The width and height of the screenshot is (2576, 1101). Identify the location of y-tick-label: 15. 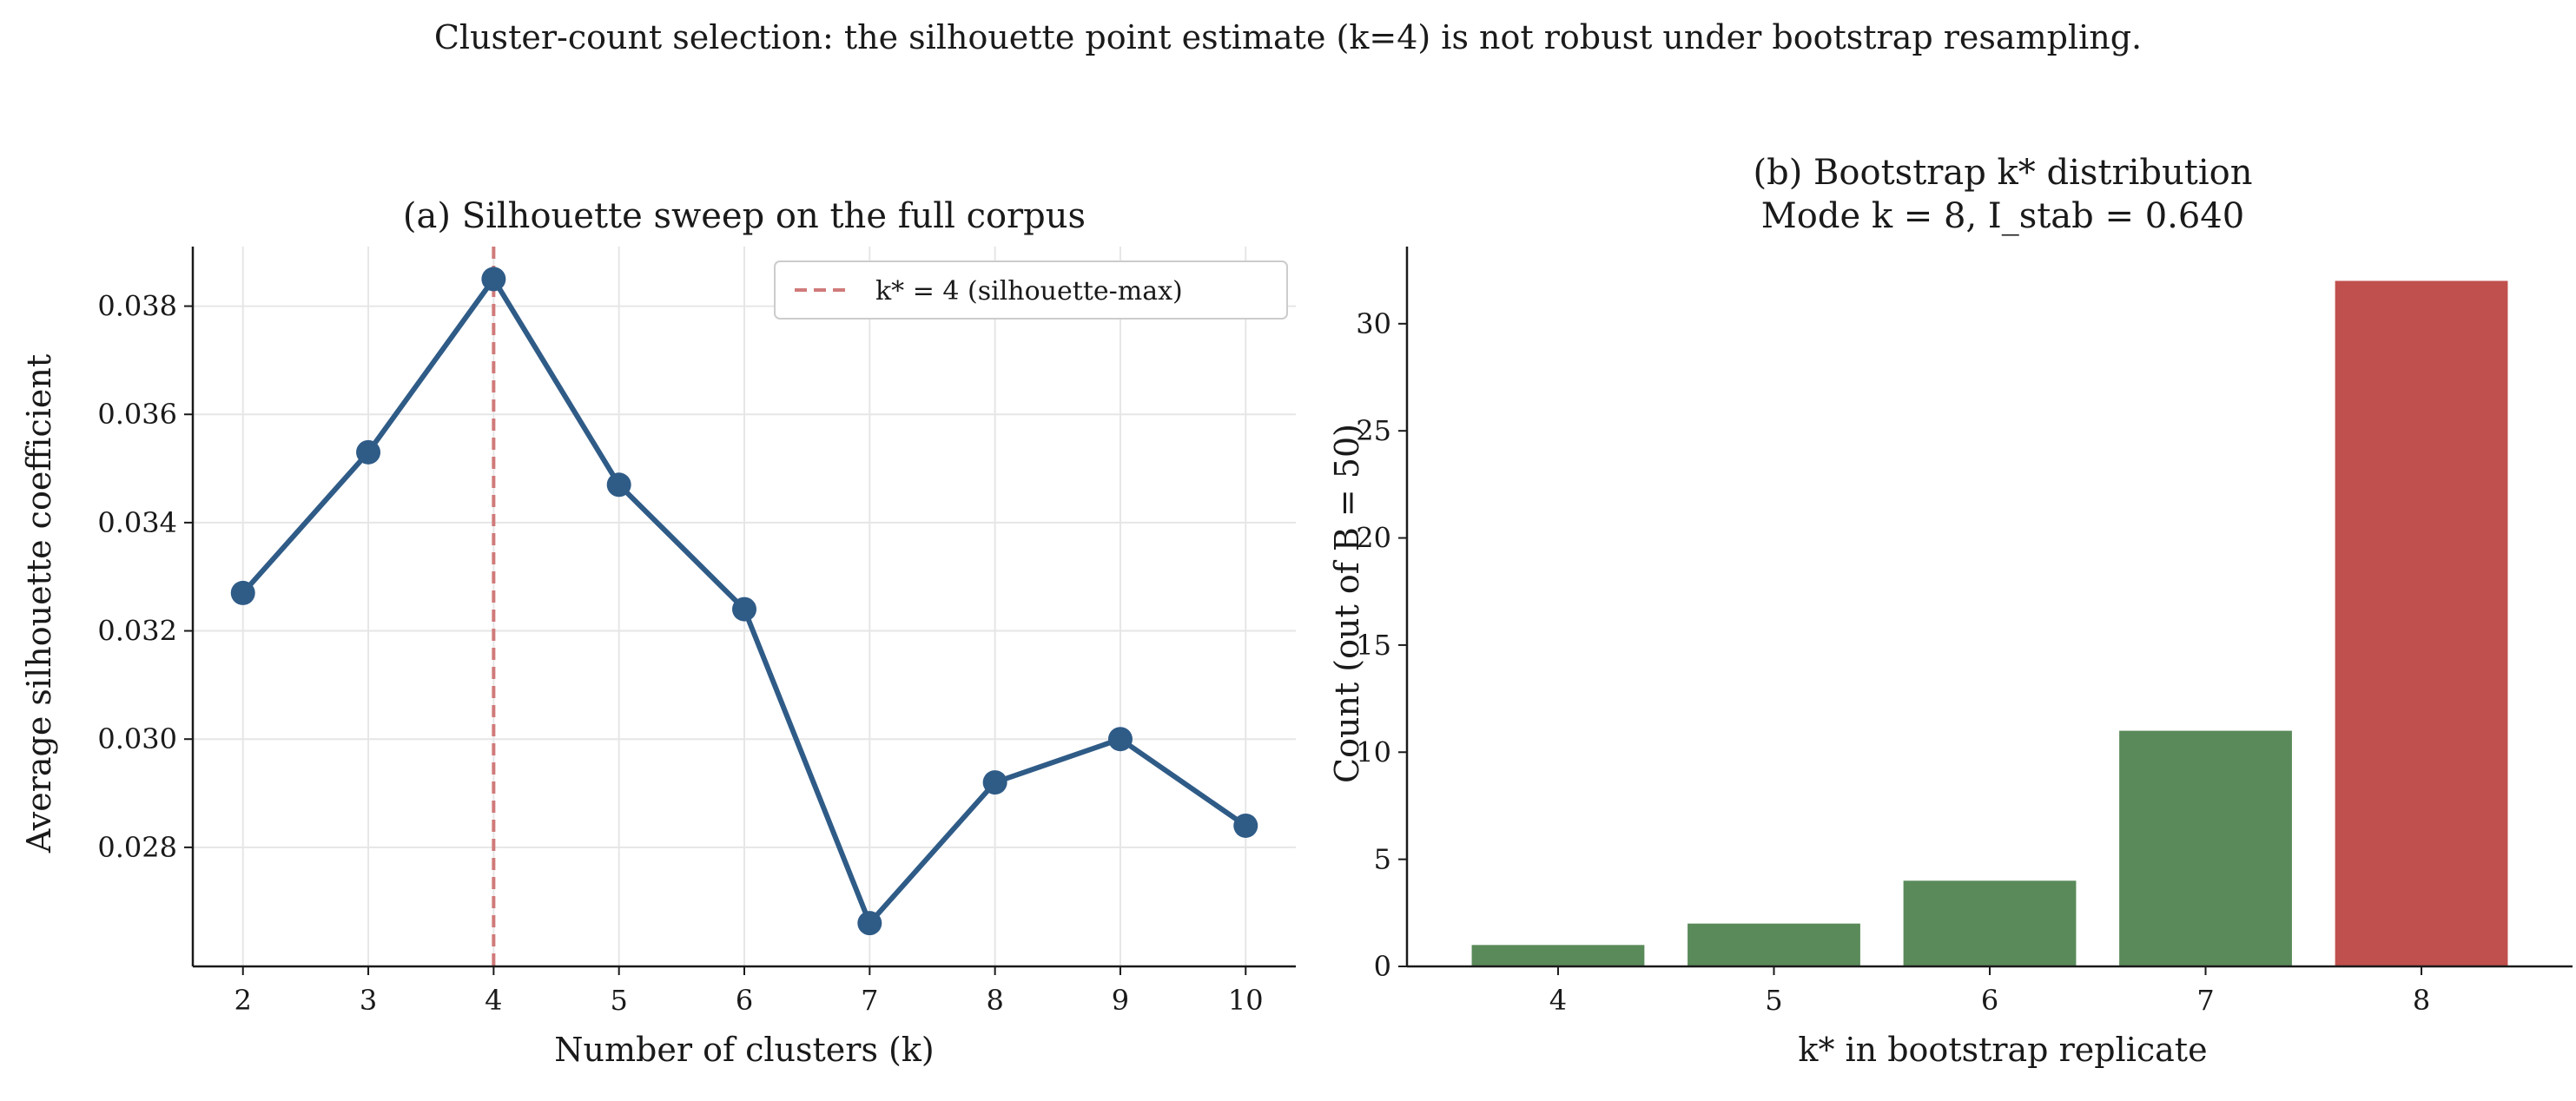
(1374, 645).